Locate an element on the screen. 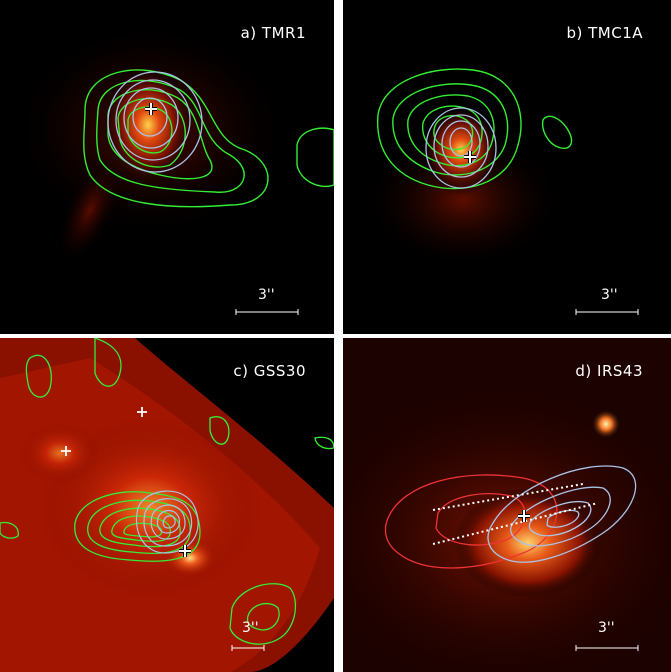  panel-label: c) GSS30 is located at coordinates (269, 371).